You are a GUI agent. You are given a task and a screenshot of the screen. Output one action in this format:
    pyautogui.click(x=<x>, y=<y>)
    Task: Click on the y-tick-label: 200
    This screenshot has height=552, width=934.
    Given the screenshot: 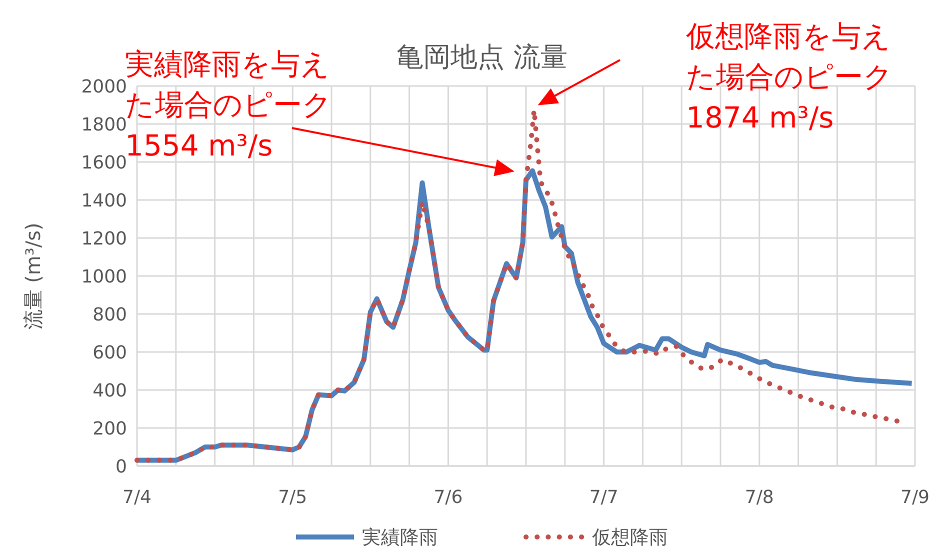 What is the action you would take?
    pyautogui.click(x=109, y=429)
    